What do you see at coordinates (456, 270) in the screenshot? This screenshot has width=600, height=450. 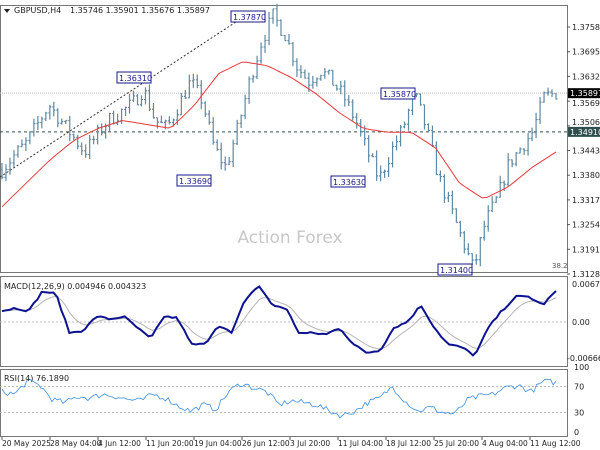 I see `price-annotation: 1.31400` at bounding box center [456, 270].